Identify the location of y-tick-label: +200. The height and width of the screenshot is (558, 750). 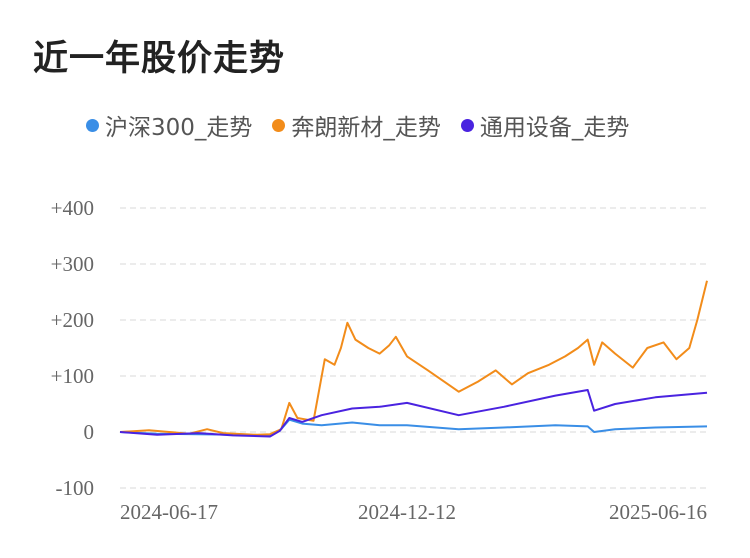
(72, 320).